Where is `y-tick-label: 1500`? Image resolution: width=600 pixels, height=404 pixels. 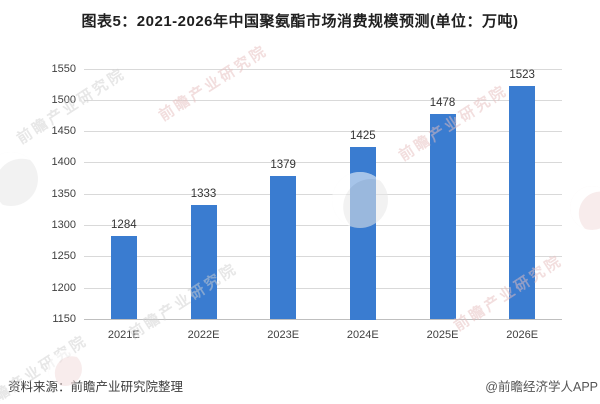
y-tick-label: 1500 is located at coordinates (63, 99).